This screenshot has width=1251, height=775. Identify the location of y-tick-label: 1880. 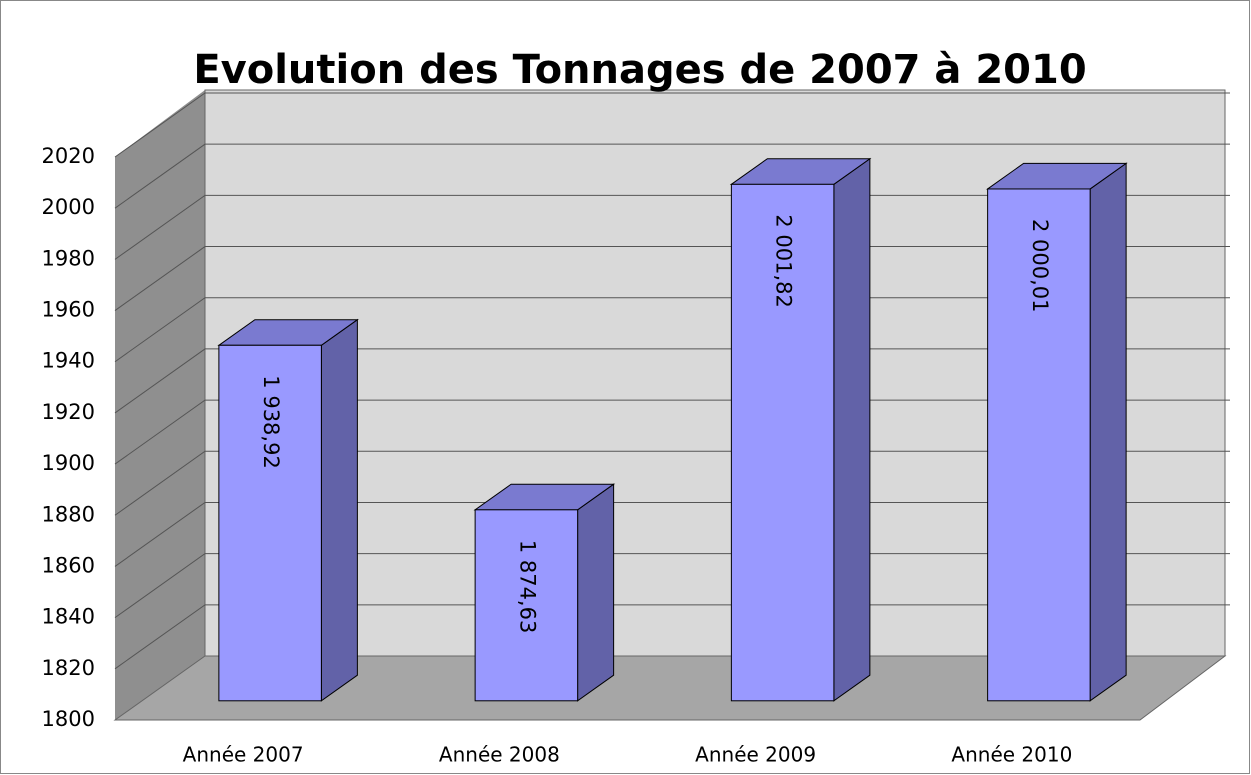
(68, 514).